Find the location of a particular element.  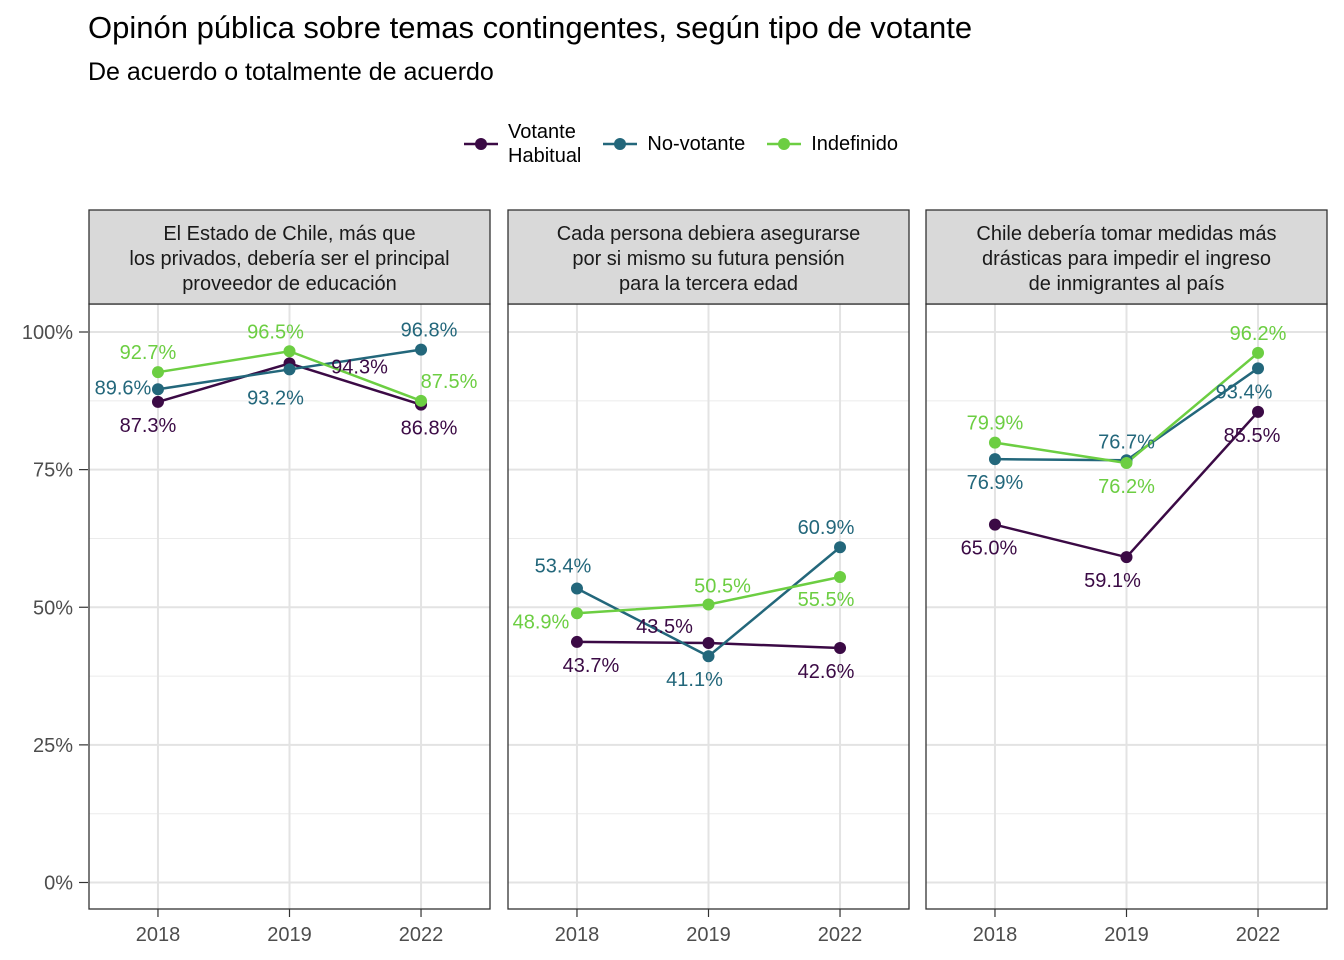

panel-2-strip is located at coordinates (708, 257).